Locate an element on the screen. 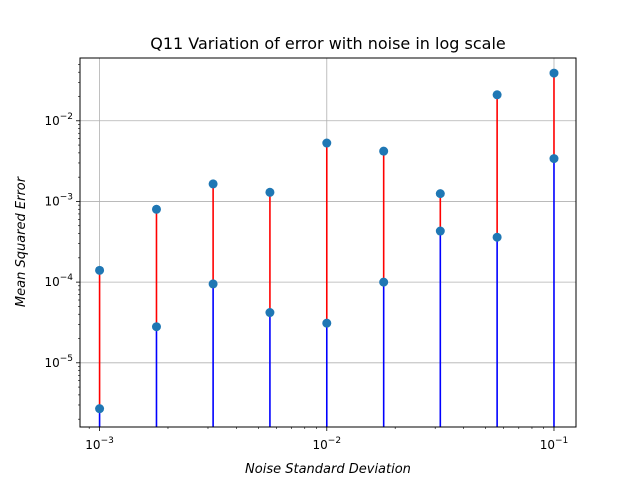 The image size is (640, 480). x-tick-label: 10⁻² is located at coordinates (327, 444).